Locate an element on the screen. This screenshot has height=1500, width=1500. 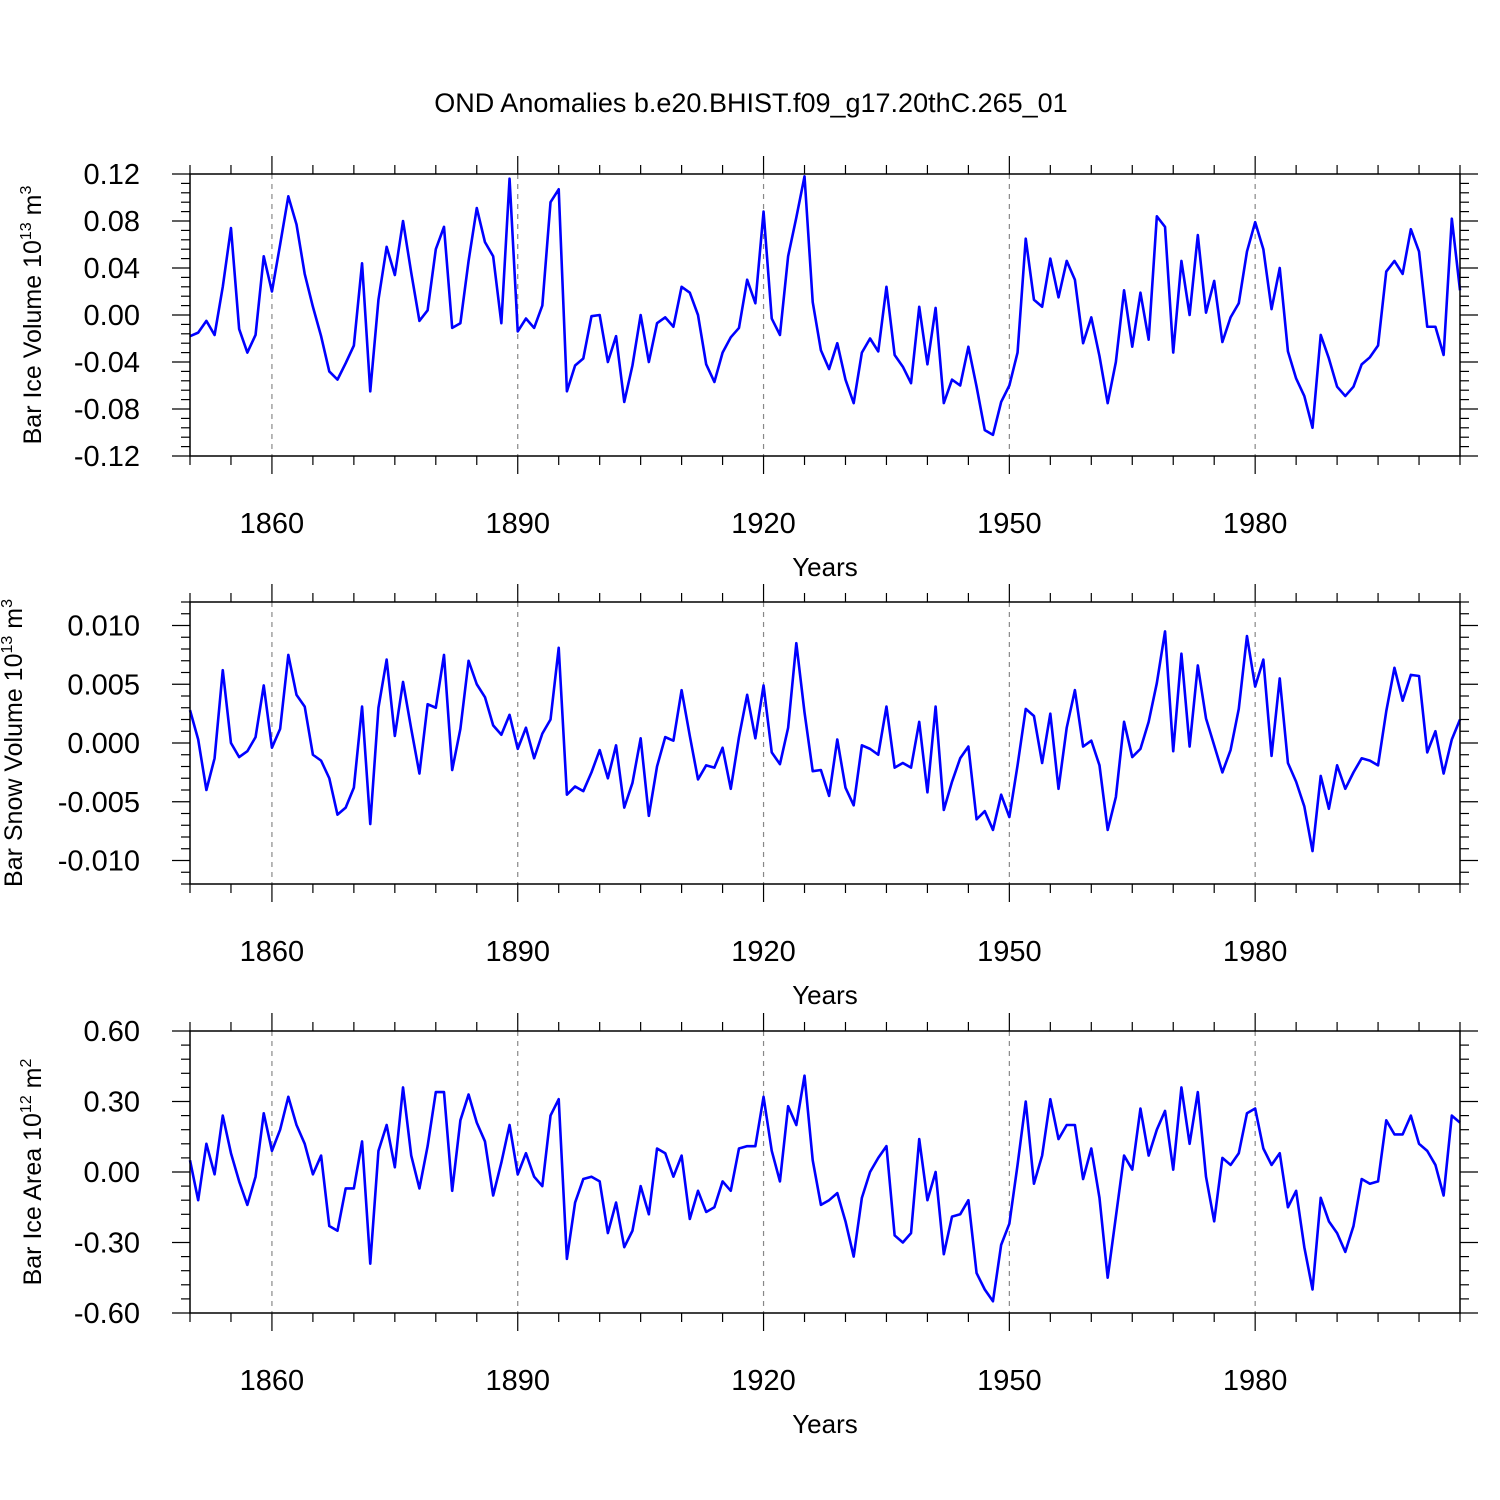
y-tick-label: 0.60 is located at coordinates (112, 1032).